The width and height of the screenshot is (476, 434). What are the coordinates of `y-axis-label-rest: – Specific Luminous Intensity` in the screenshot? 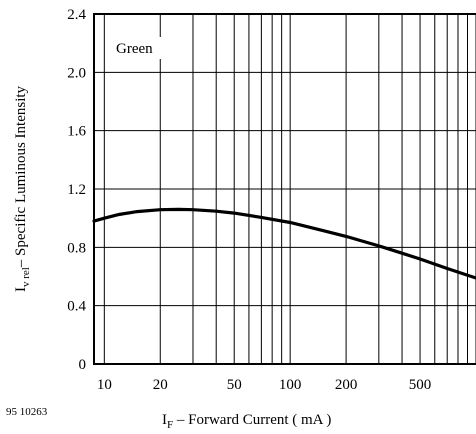 It's located at (21, 176).